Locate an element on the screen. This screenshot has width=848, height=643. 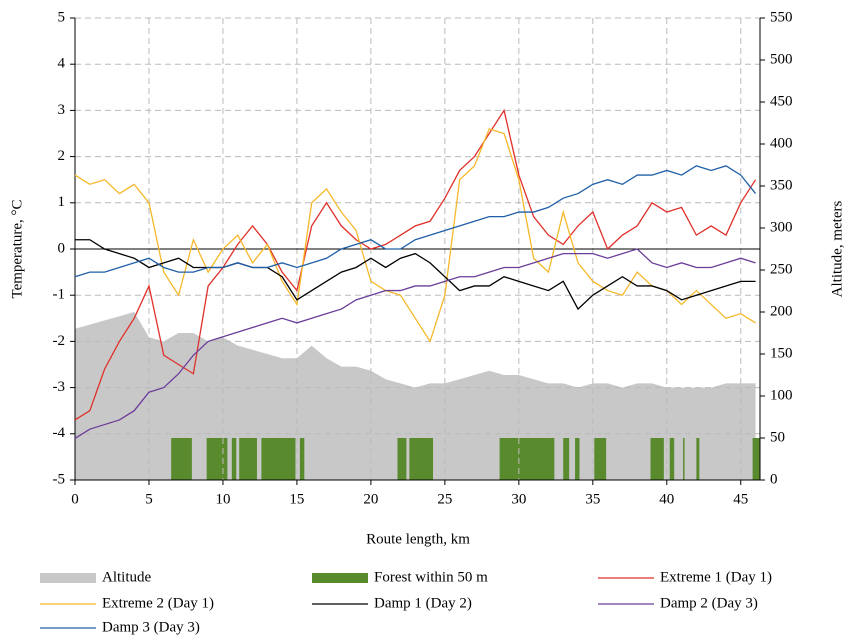
y2-tick-label: 50 is located at coordinates (777, 437).